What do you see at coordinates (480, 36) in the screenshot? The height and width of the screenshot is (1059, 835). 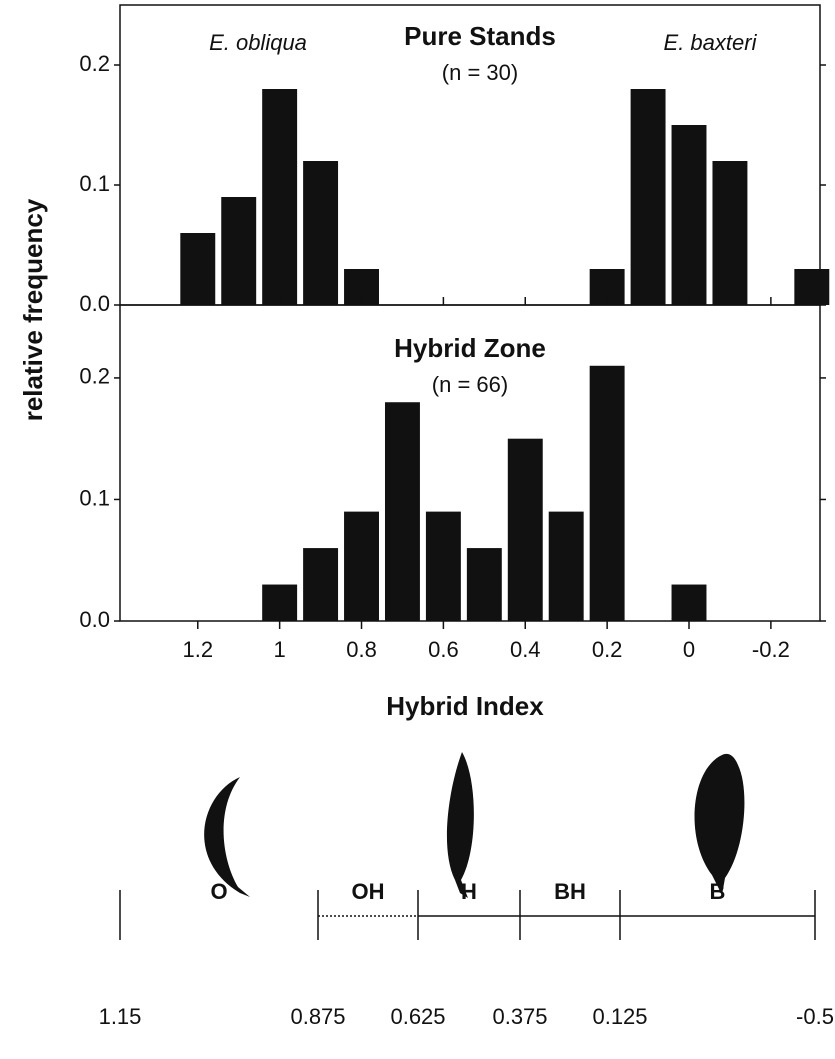 I see `panel-title: Pure Stands` at bounding box center [480, 36].